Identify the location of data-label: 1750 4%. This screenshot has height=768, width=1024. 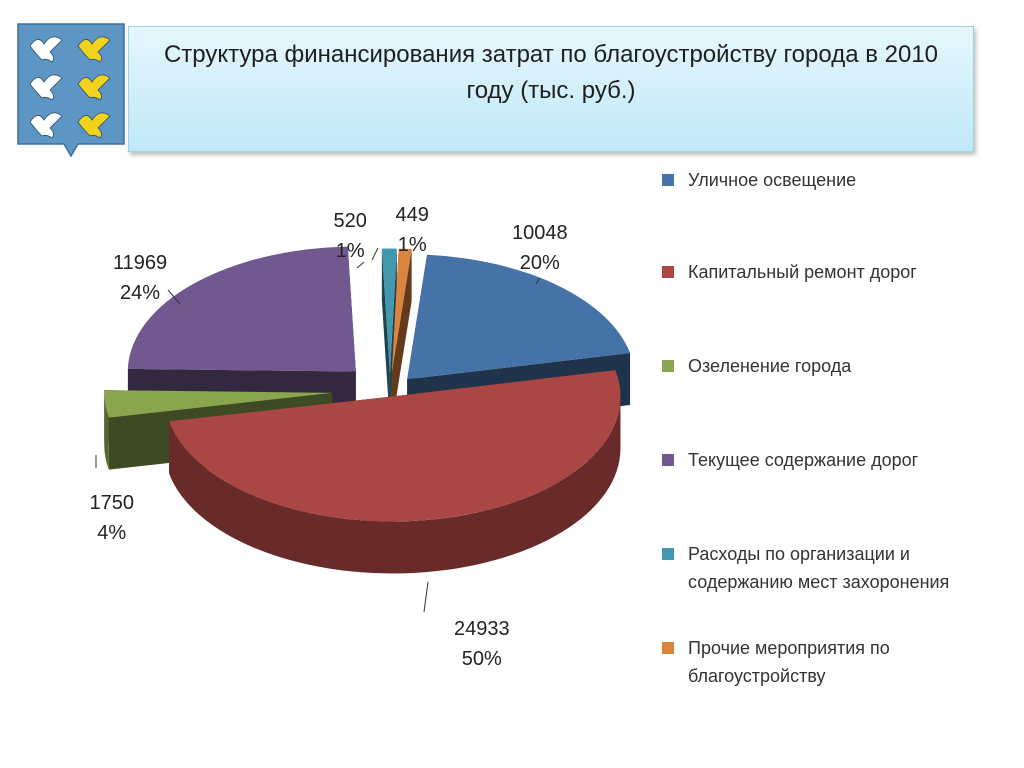
(112, 518).